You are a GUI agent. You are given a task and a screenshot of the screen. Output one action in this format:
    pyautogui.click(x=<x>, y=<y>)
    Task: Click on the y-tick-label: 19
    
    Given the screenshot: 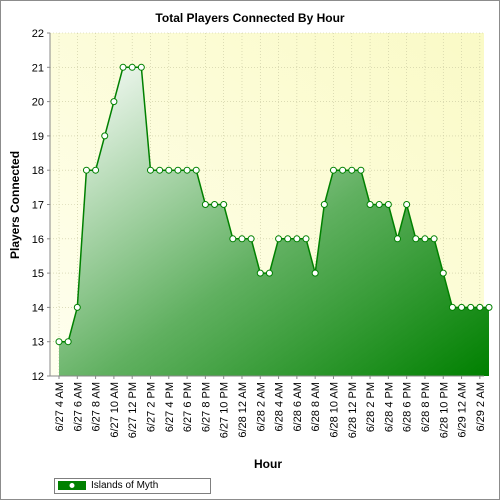 What is the action you would take?
    pyautogui.click(x=38, y=137)
    